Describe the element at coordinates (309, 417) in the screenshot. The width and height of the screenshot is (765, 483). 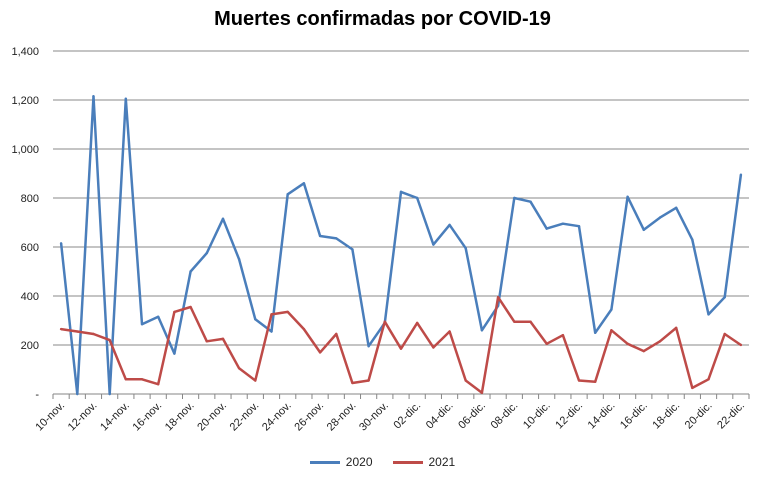
I see `x-tick-label: 26-nov.` at that location.